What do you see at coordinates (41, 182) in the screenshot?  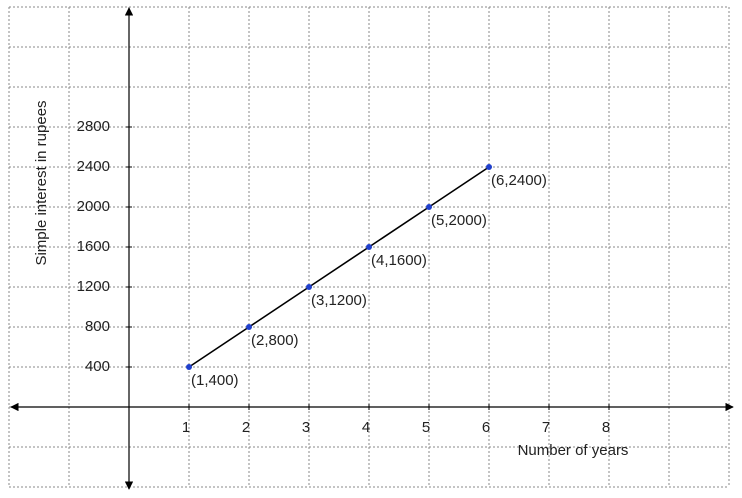 I see `y-axis-label: Simple interest in rupees` at bounding box center [41, 182].